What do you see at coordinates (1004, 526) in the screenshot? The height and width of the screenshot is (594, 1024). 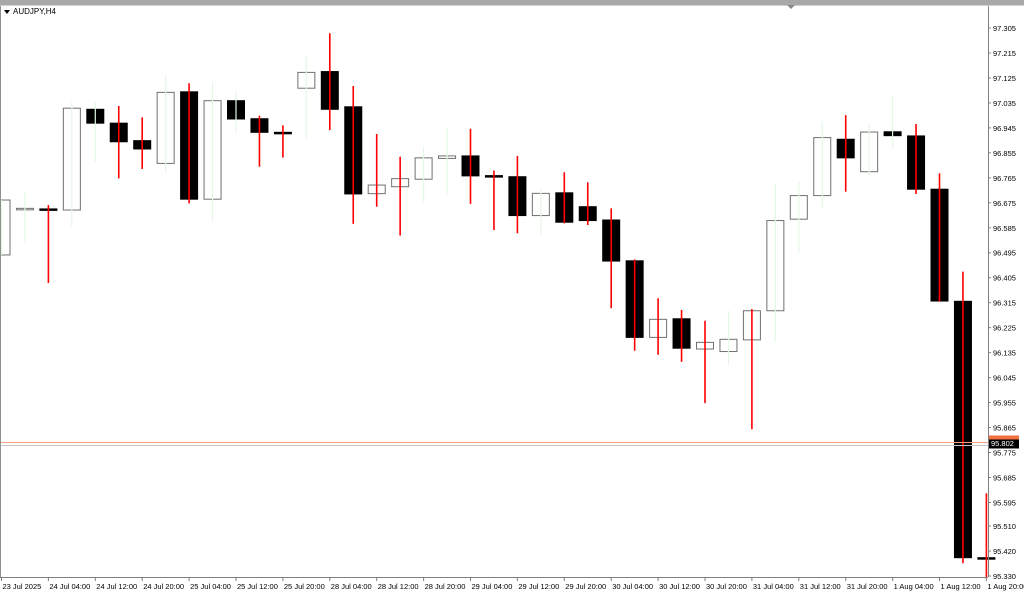 I see `y-tick-label: 95.510` at bounding box center [1004, 526].